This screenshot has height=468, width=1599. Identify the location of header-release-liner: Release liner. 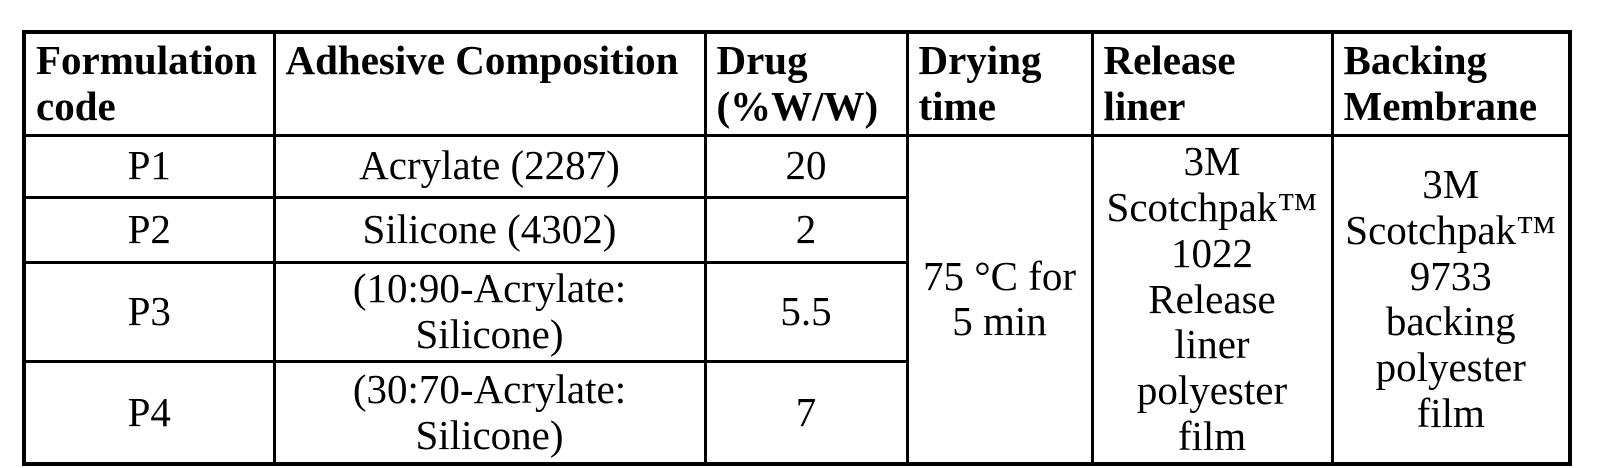
(1212, 83).